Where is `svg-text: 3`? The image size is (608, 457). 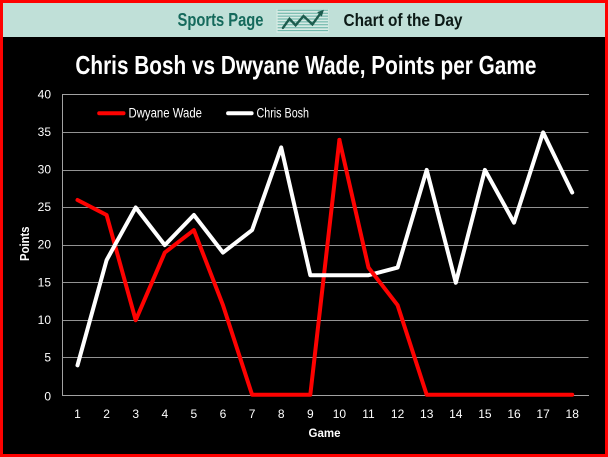 svg-text: 3 is located at coordinates (135, 414).